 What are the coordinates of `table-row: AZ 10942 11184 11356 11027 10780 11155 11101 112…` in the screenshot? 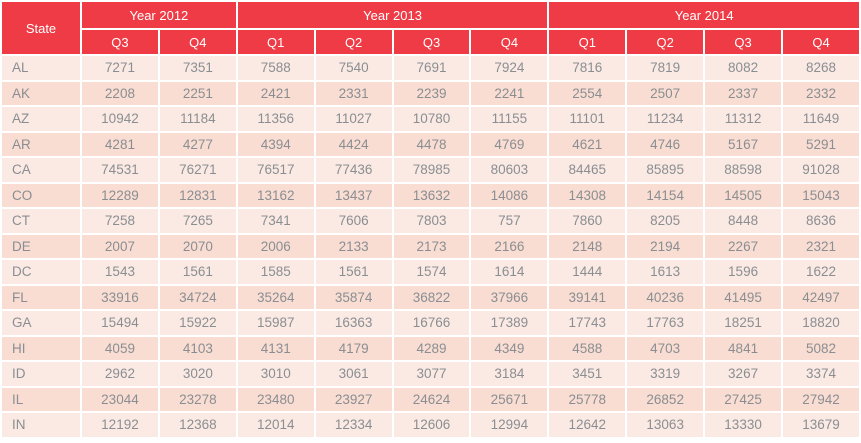 It's located at (430, 119).